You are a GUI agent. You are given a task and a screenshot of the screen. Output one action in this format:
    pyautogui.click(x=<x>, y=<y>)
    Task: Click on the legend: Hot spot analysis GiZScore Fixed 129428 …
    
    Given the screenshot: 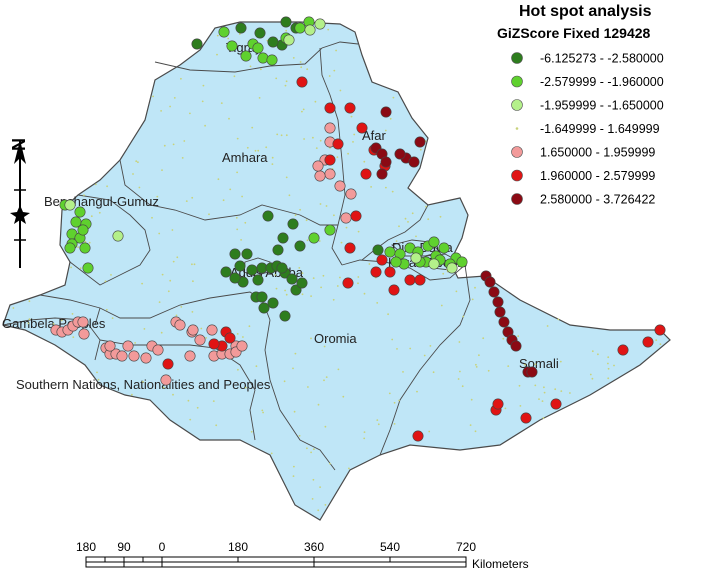 What is the action you would take?
    pyautogui.click(x=580, y=105)
    